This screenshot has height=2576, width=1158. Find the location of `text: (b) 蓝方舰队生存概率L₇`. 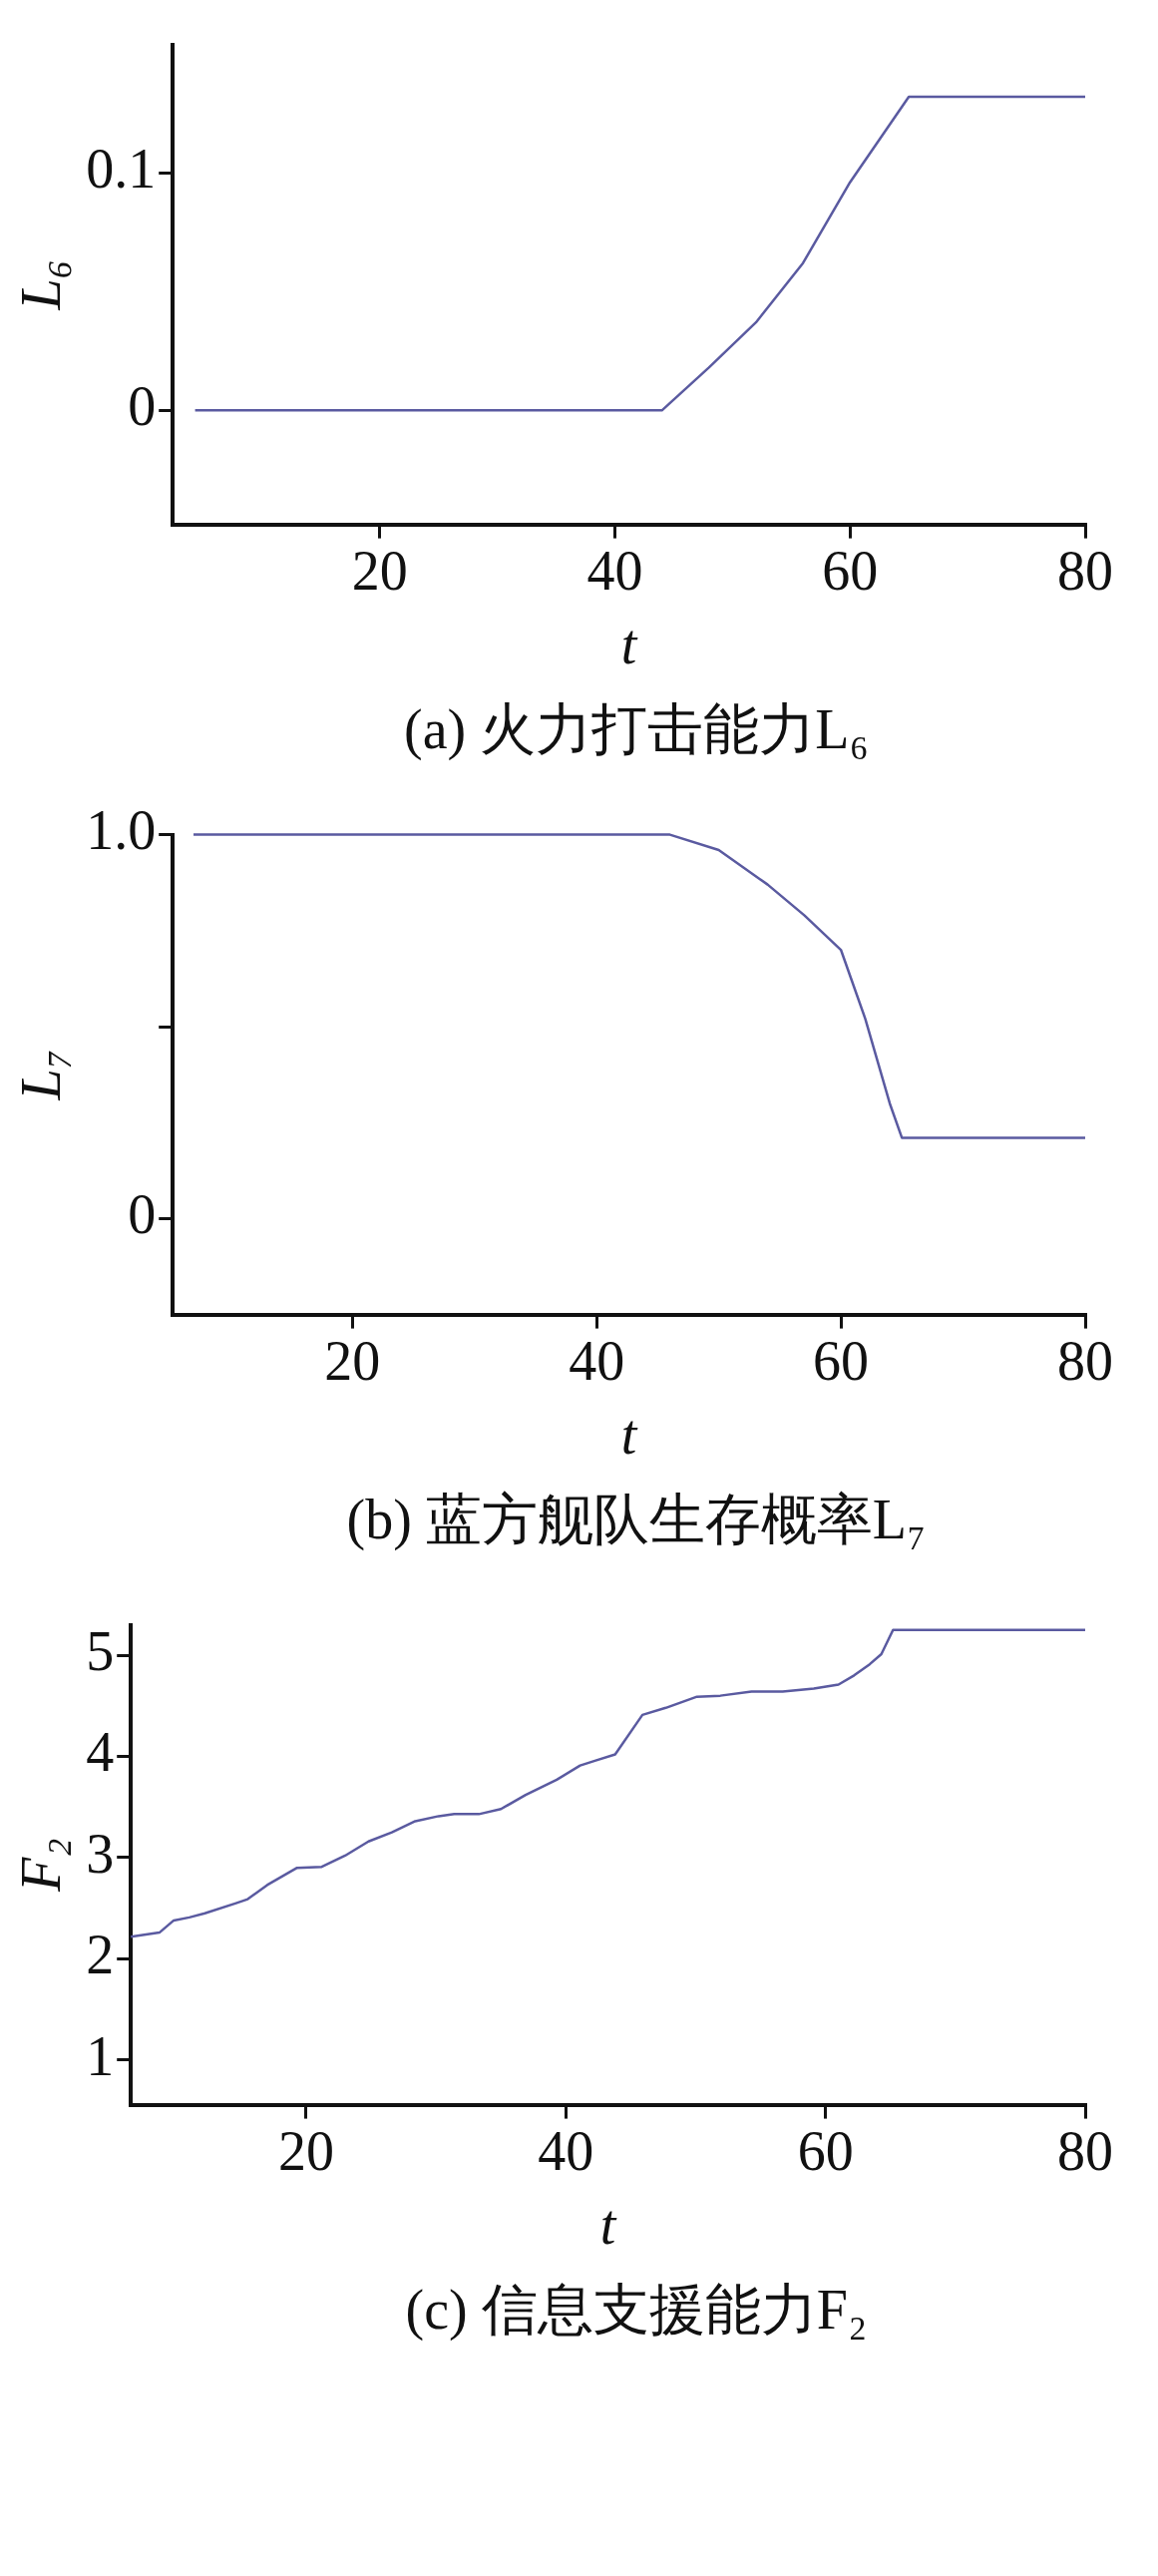

text: (b) 蓝方舰队生存概率L₇ is located at coordinates (636, 1520).